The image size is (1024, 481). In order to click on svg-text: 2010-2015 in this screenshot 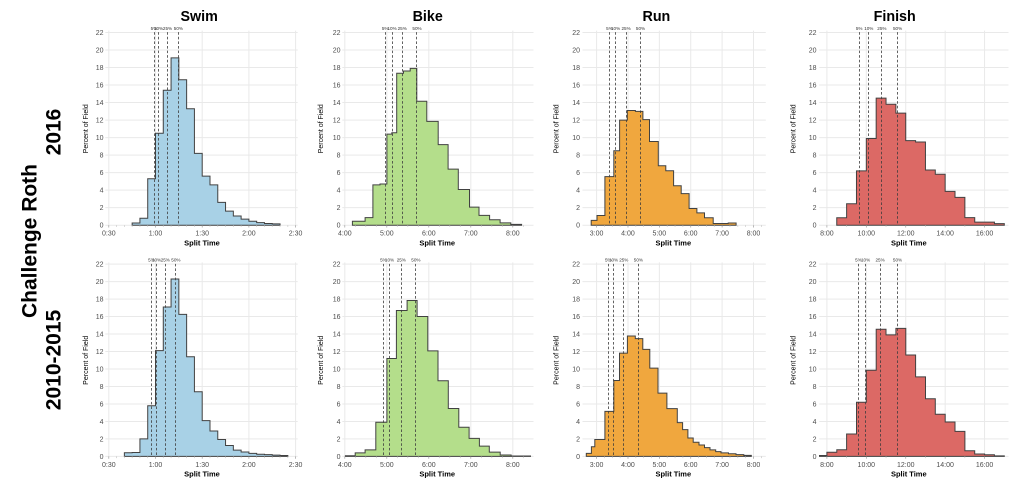, I will do `click(53, 359)`.